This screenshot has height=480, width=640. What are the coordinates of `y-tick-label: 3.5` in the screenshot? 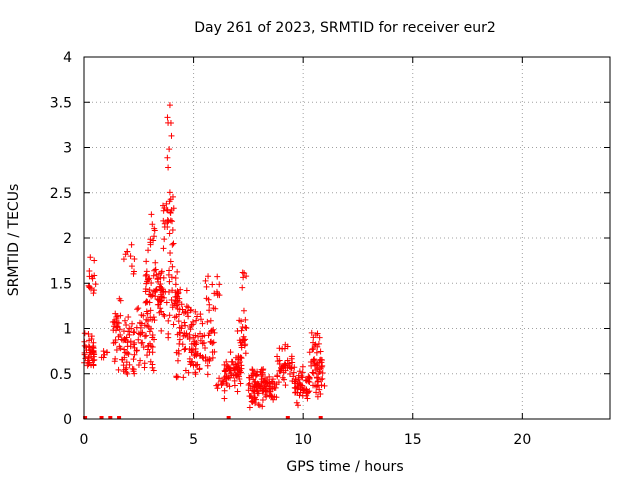 It's located at (61, 103).